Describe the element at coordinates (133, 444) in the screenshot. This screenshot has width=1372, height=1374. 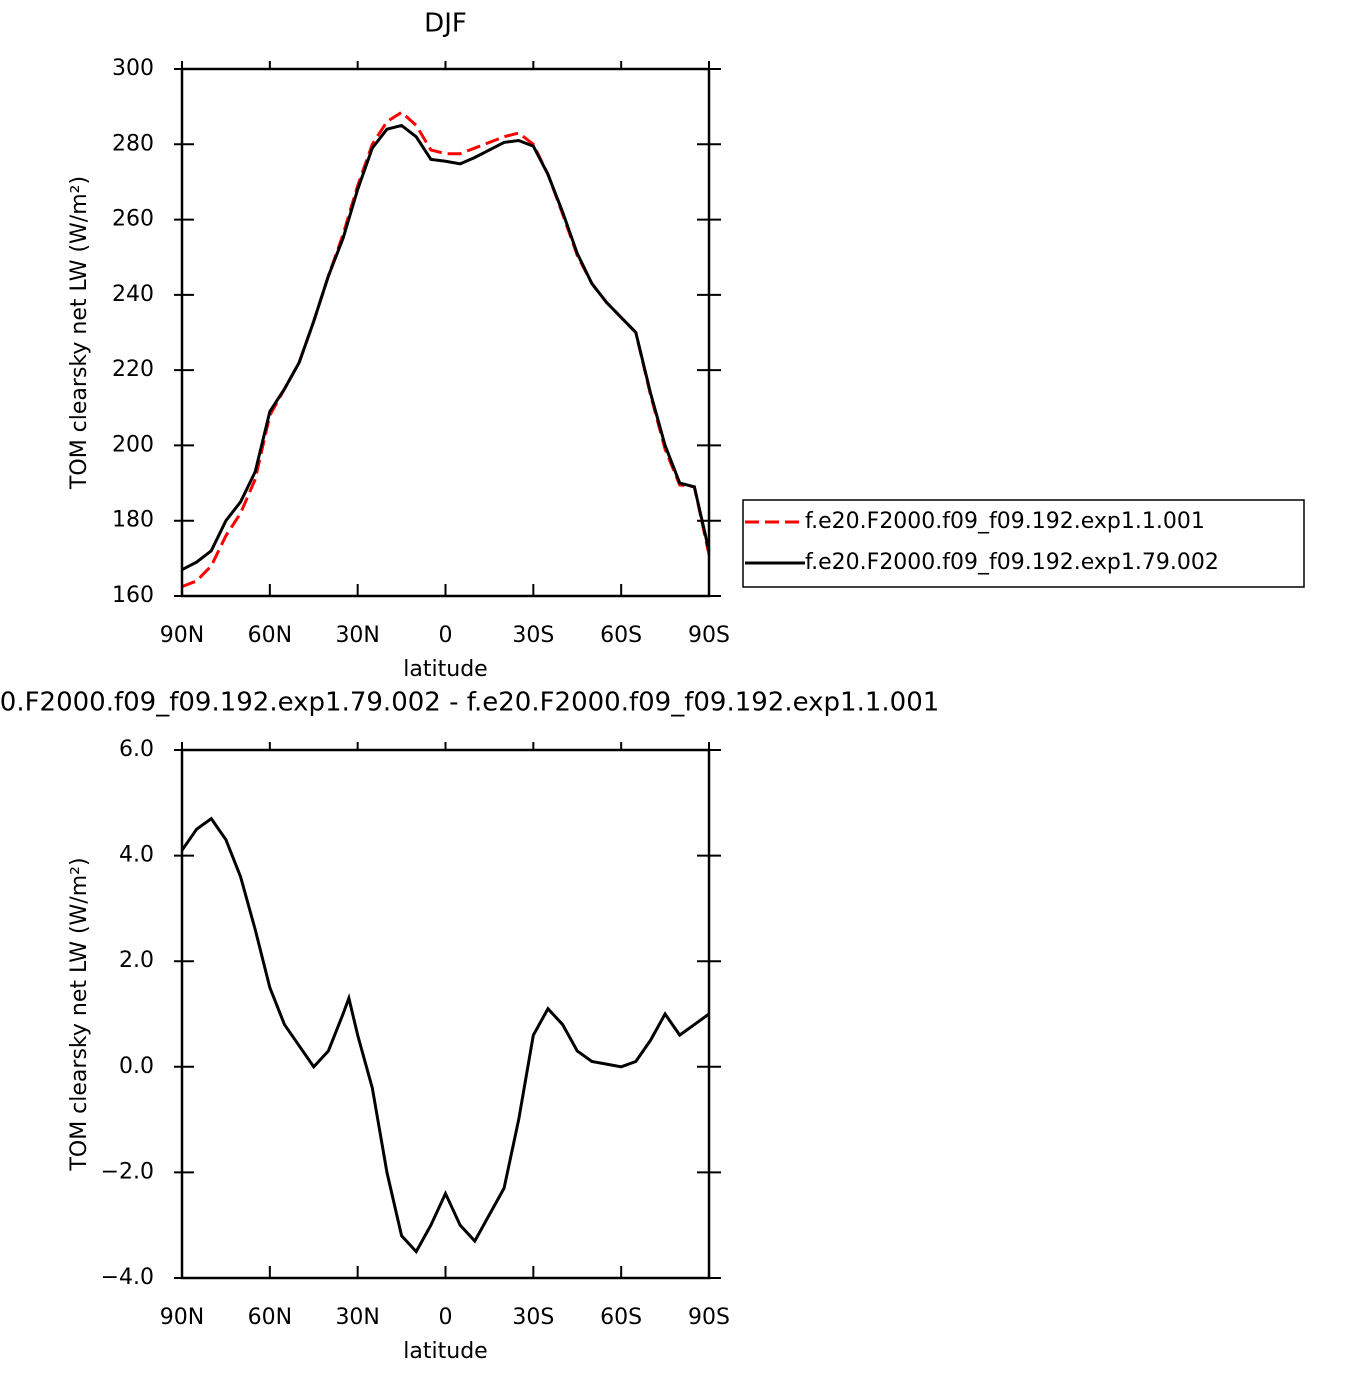
I see `y-tick-label: 200` at that location.